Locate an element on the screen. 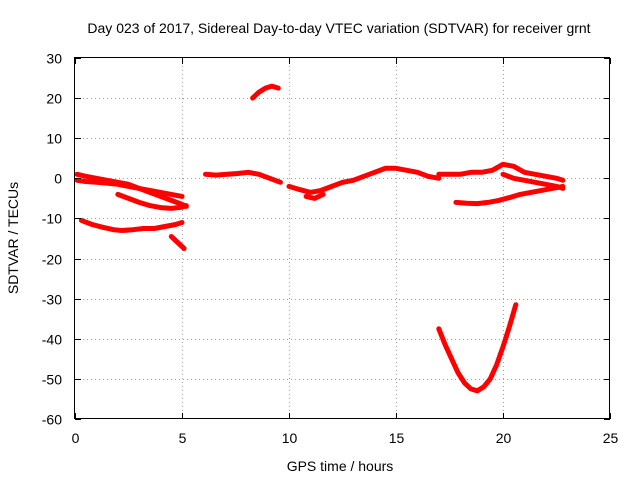 Image resolution: width=640 pixels, height=480 pixels. x-tick-label: 15 is located at coordinates (397, 438).